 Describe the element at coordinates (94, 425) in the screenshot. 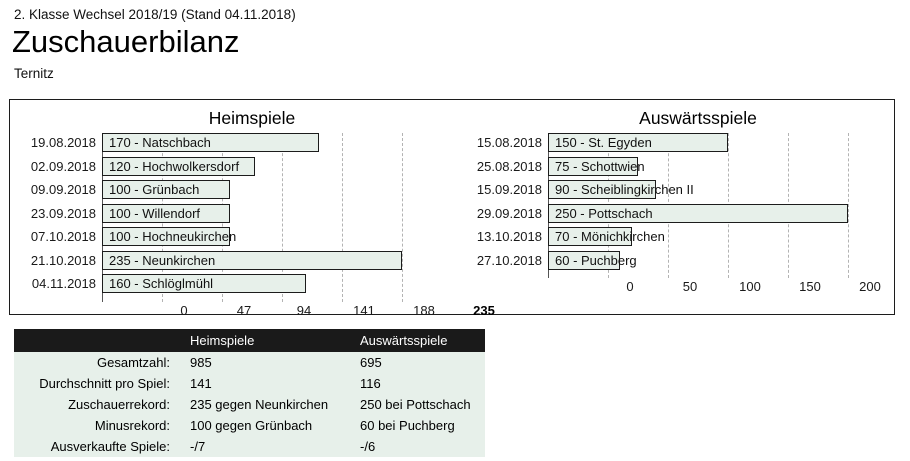

I see `row-label: Minusrekord:` at that location.